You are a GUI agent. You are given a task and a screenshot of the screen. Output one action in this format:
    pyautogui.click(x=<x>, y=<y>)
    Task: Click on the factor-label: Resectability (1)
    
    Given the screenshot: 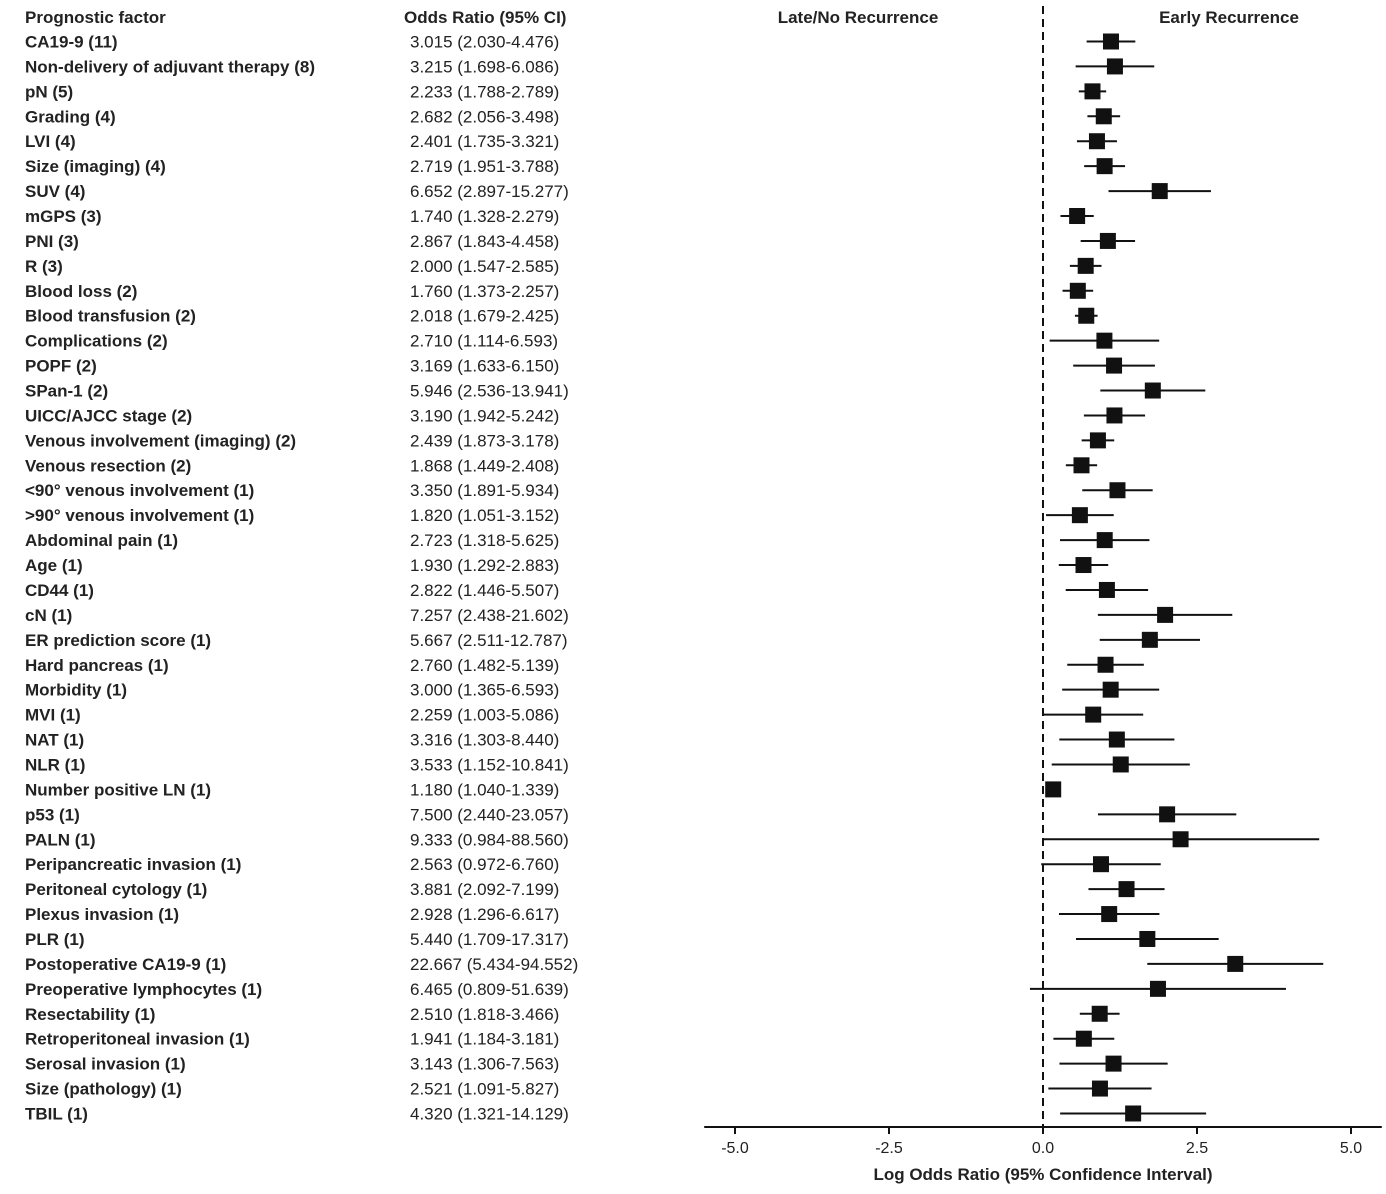 What is the action you would take?
    pyautogui.click(x=90, y=1014)
    